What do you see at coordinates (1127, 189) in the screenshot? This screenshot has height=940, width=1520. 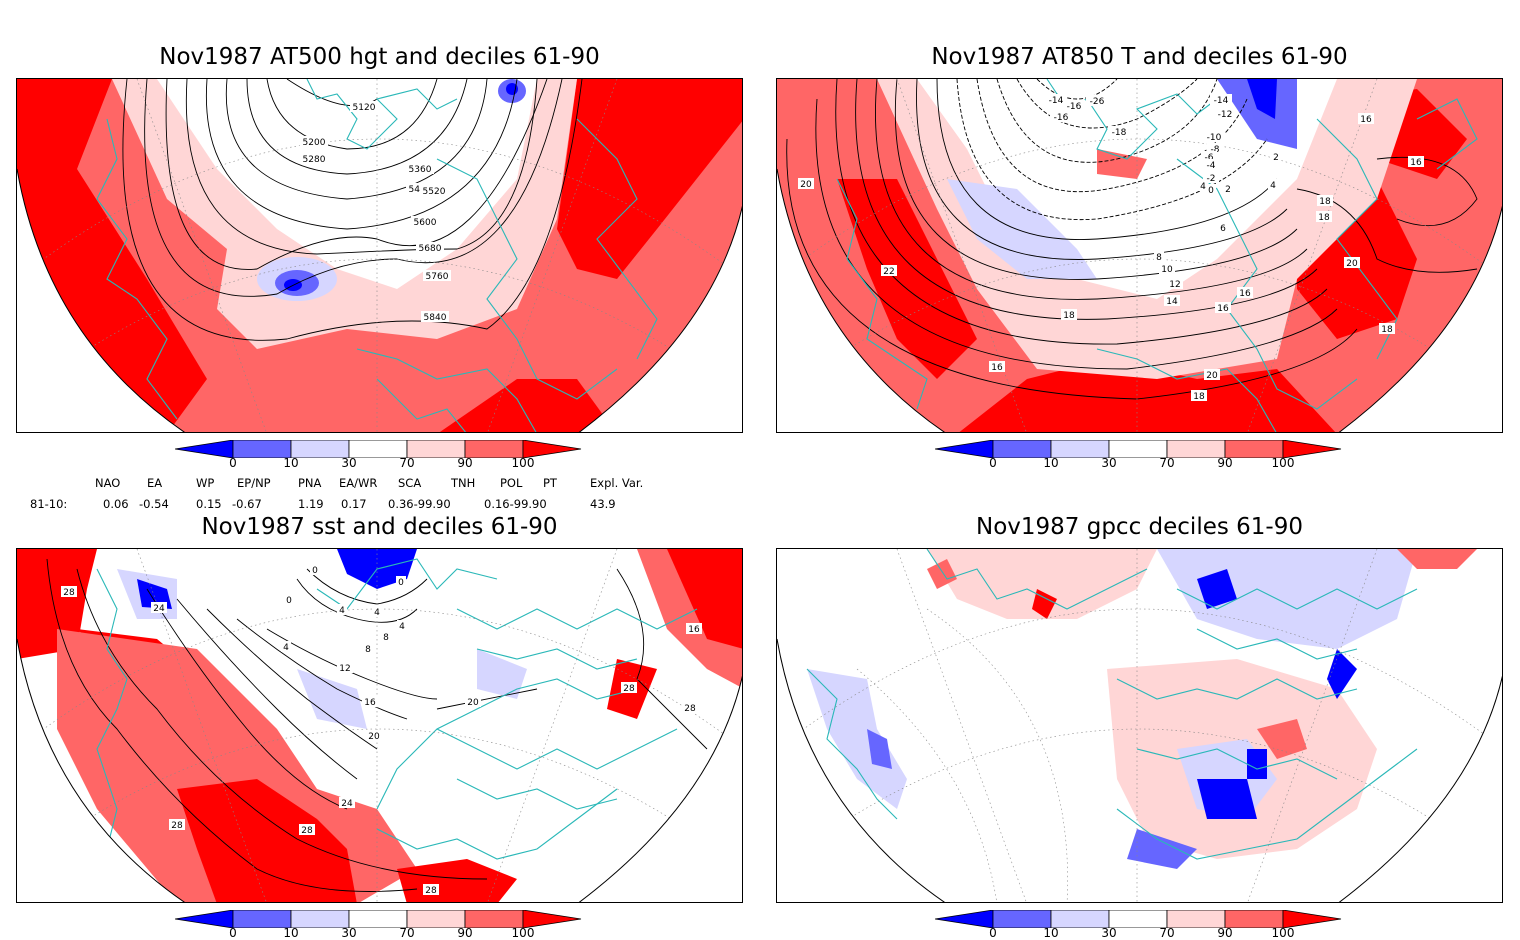 I see `anomaly-neutral-core` at bounding box center [1127, 189].